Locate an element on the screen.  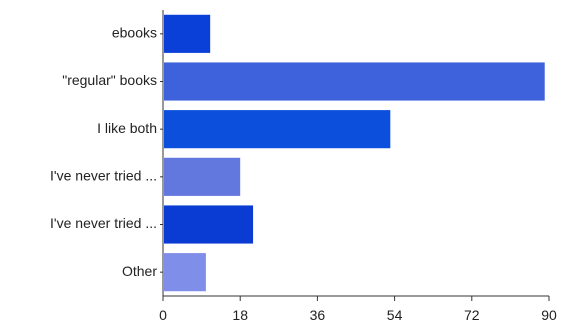
category-label-0: ebooks is located at coordinates (134, 33).